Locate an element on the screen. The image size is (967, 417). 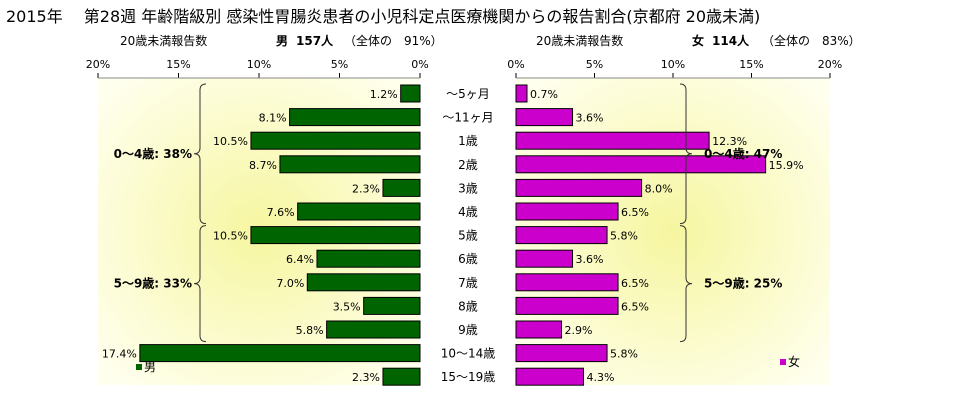
female-x-tick-label: 5% is located at coordinates (594, 64).